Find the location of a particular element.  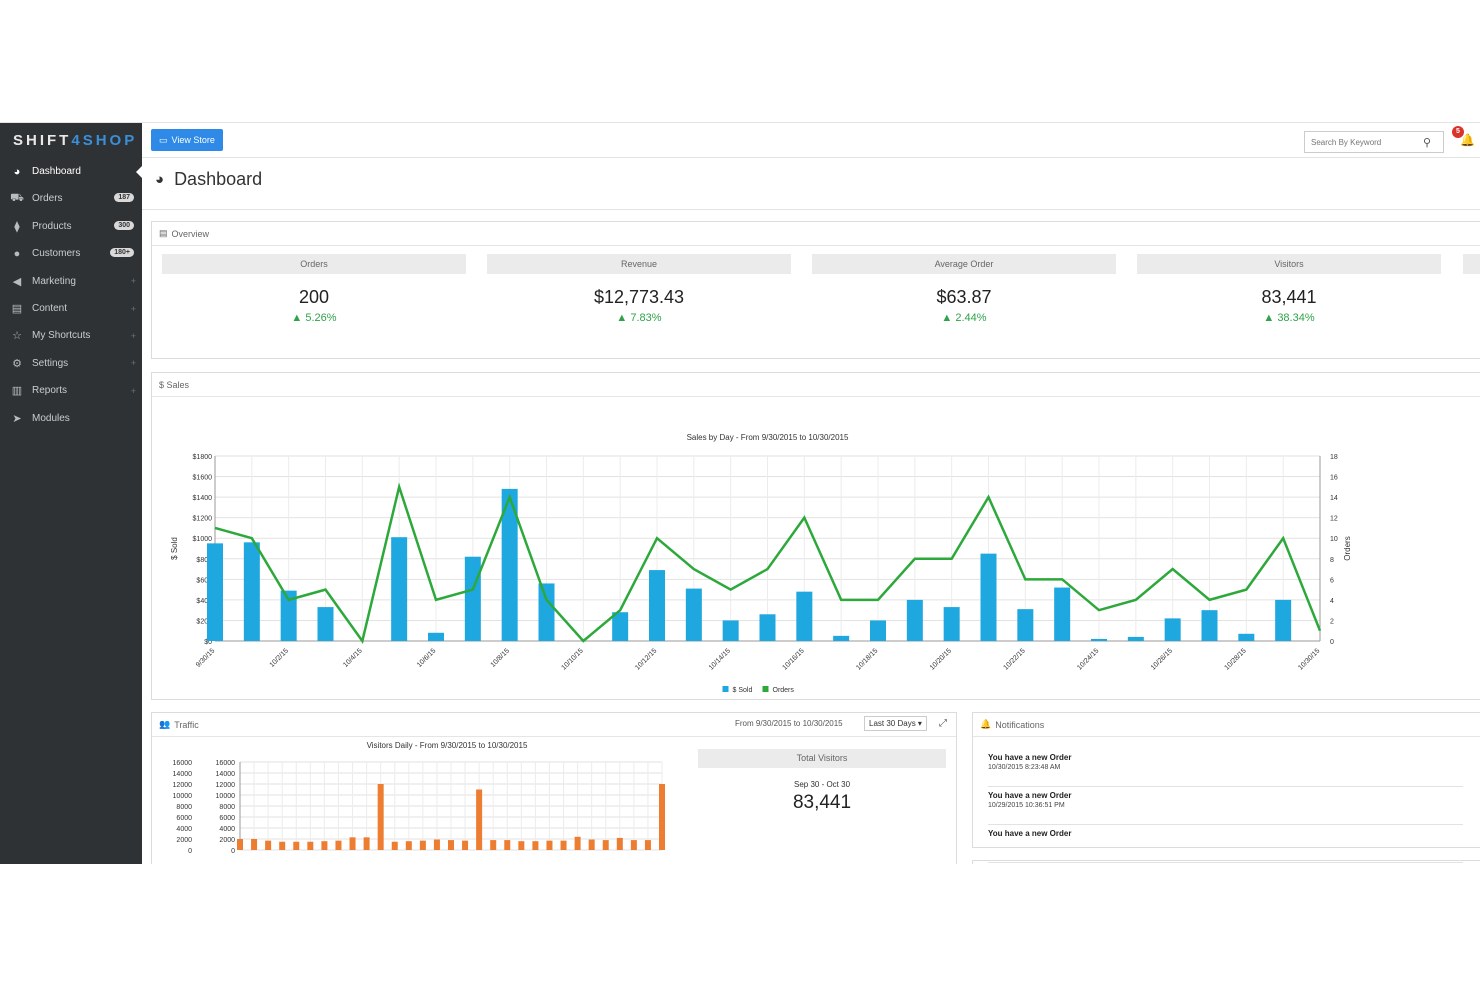

sales-y-tick-label: $1600 is located at coordinates (203, 478).